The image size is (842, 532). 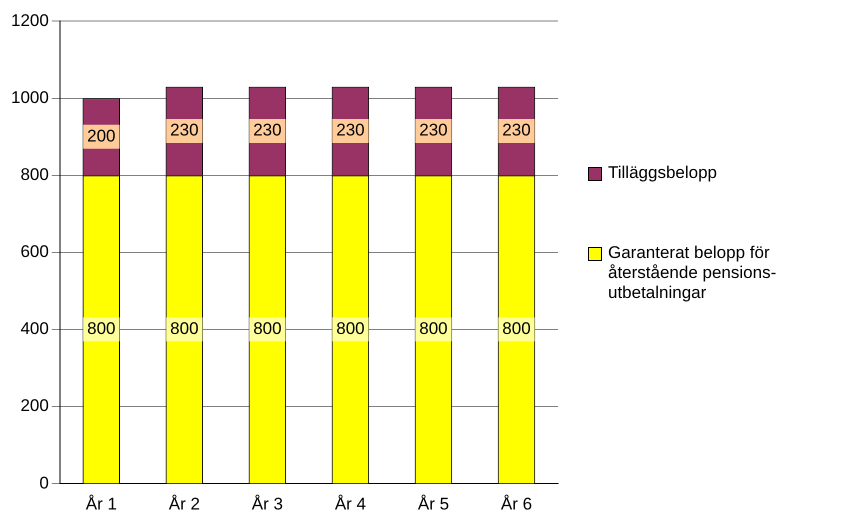 What do you see at coordinates (29, 97) in the screenshot?
I see `y-tick-label: 1000` at bounding box center [29, 97].